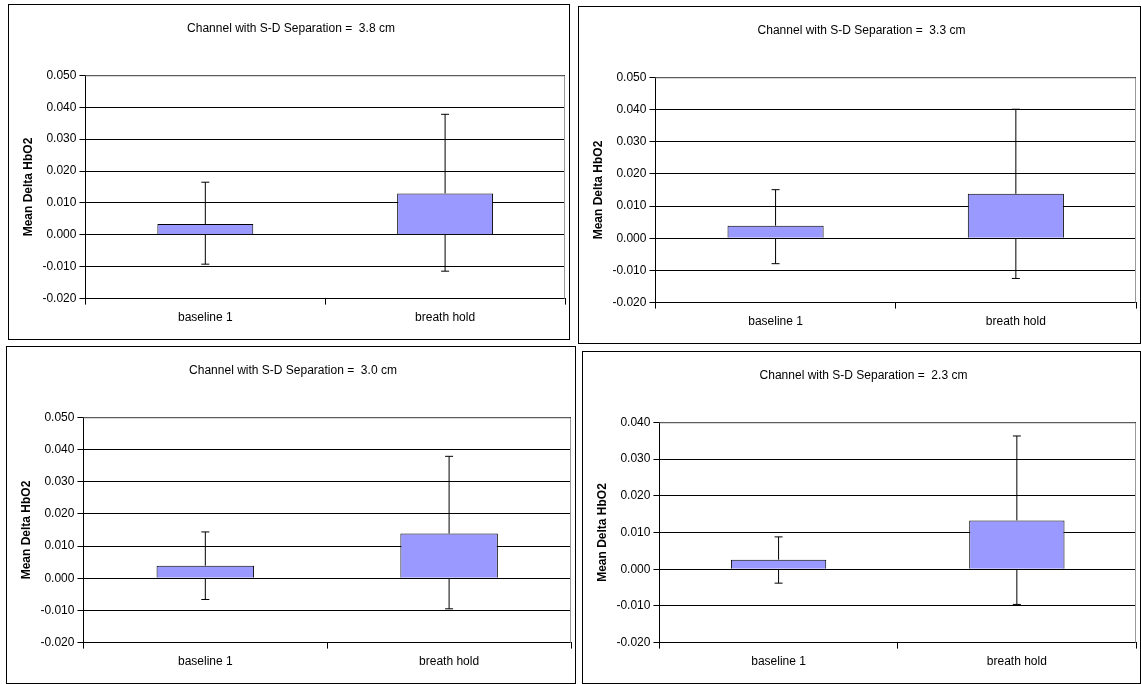  Describe the element at coordinates (861, 29) in the screenshot. I see `chart-title: Channel with S-D Separation = 3.3 cm` at that location.